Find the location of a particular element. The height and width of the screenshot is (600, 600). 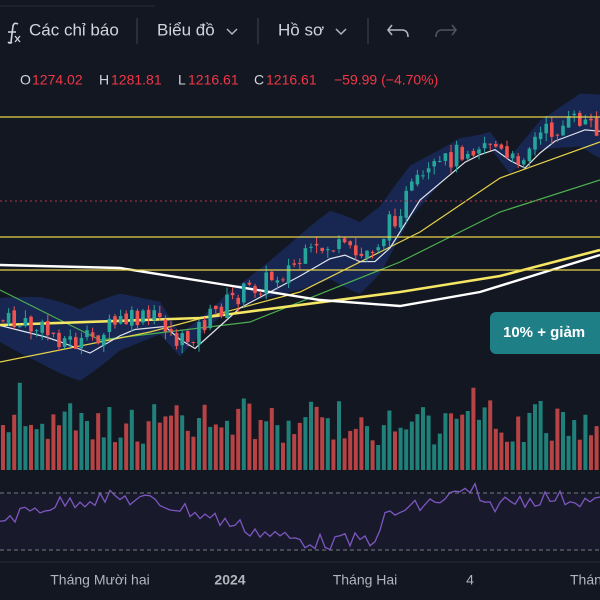

chart-label: Biểu đồ is located at coordinates (186, 29).